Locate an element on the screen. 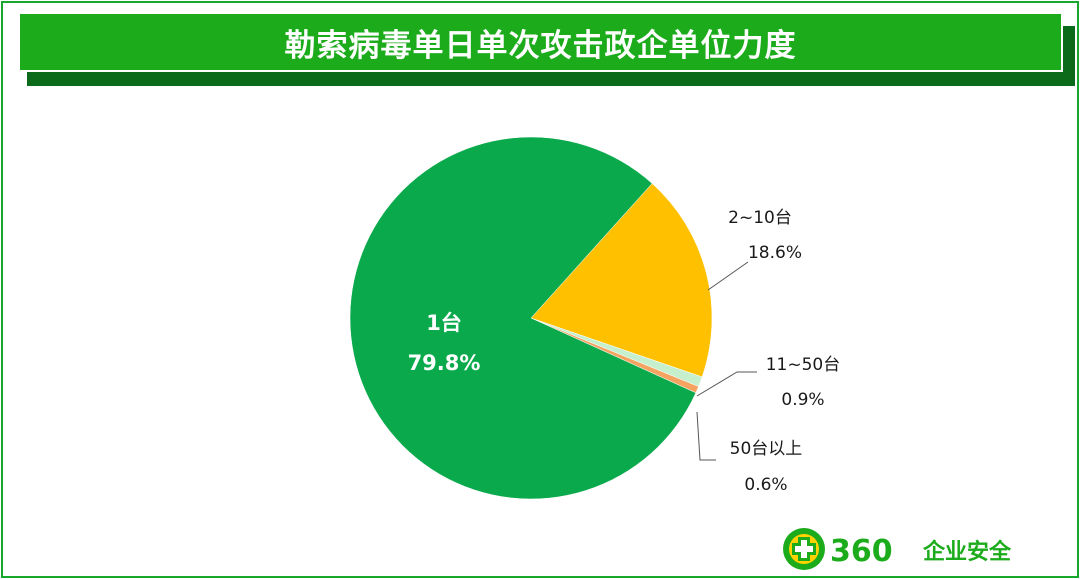  slice-label-4: 50台以上 is located at coordinates (766, 449).